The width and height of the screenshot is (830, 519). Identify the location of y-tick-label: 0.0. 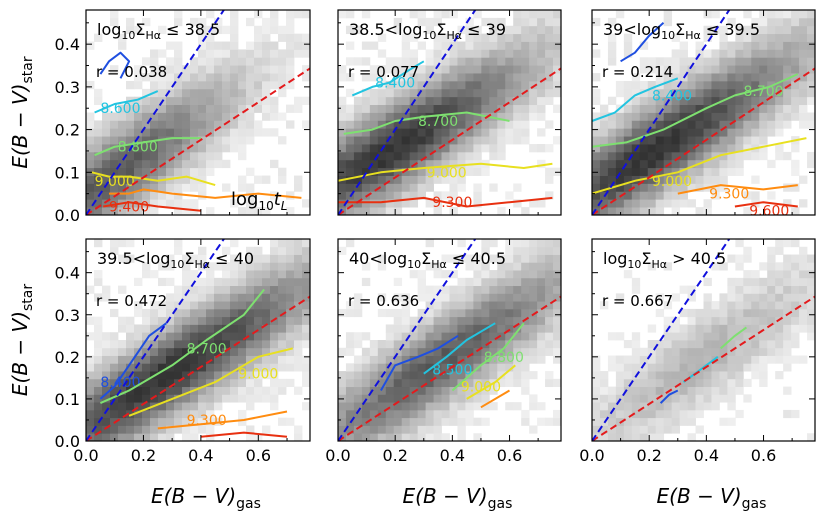
(67, 441).